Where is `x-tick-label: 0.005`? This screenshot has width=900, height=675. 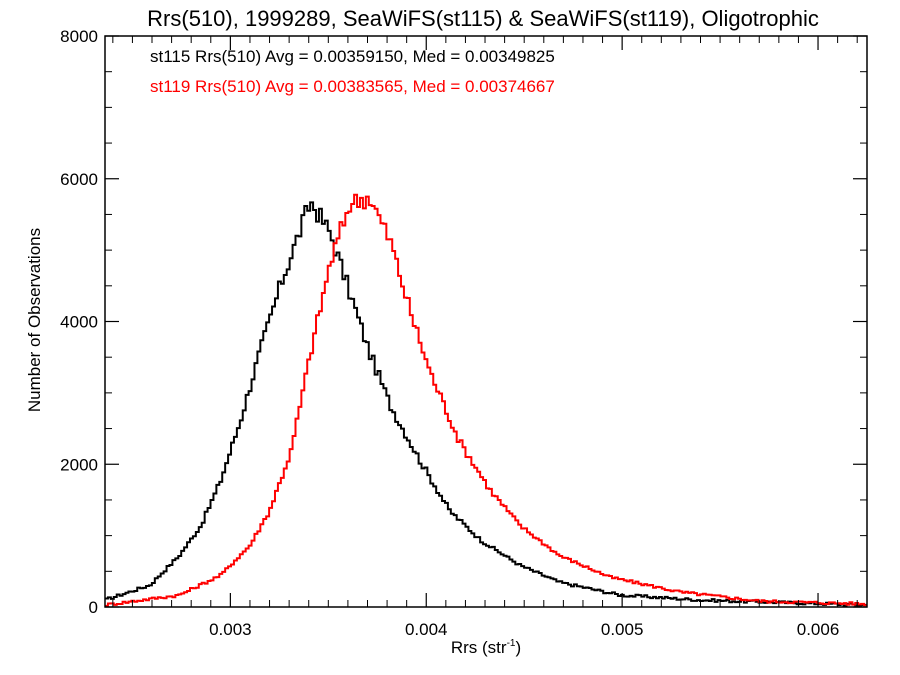
x-tick-label: 0.005 is located at coordinates (622, 629).